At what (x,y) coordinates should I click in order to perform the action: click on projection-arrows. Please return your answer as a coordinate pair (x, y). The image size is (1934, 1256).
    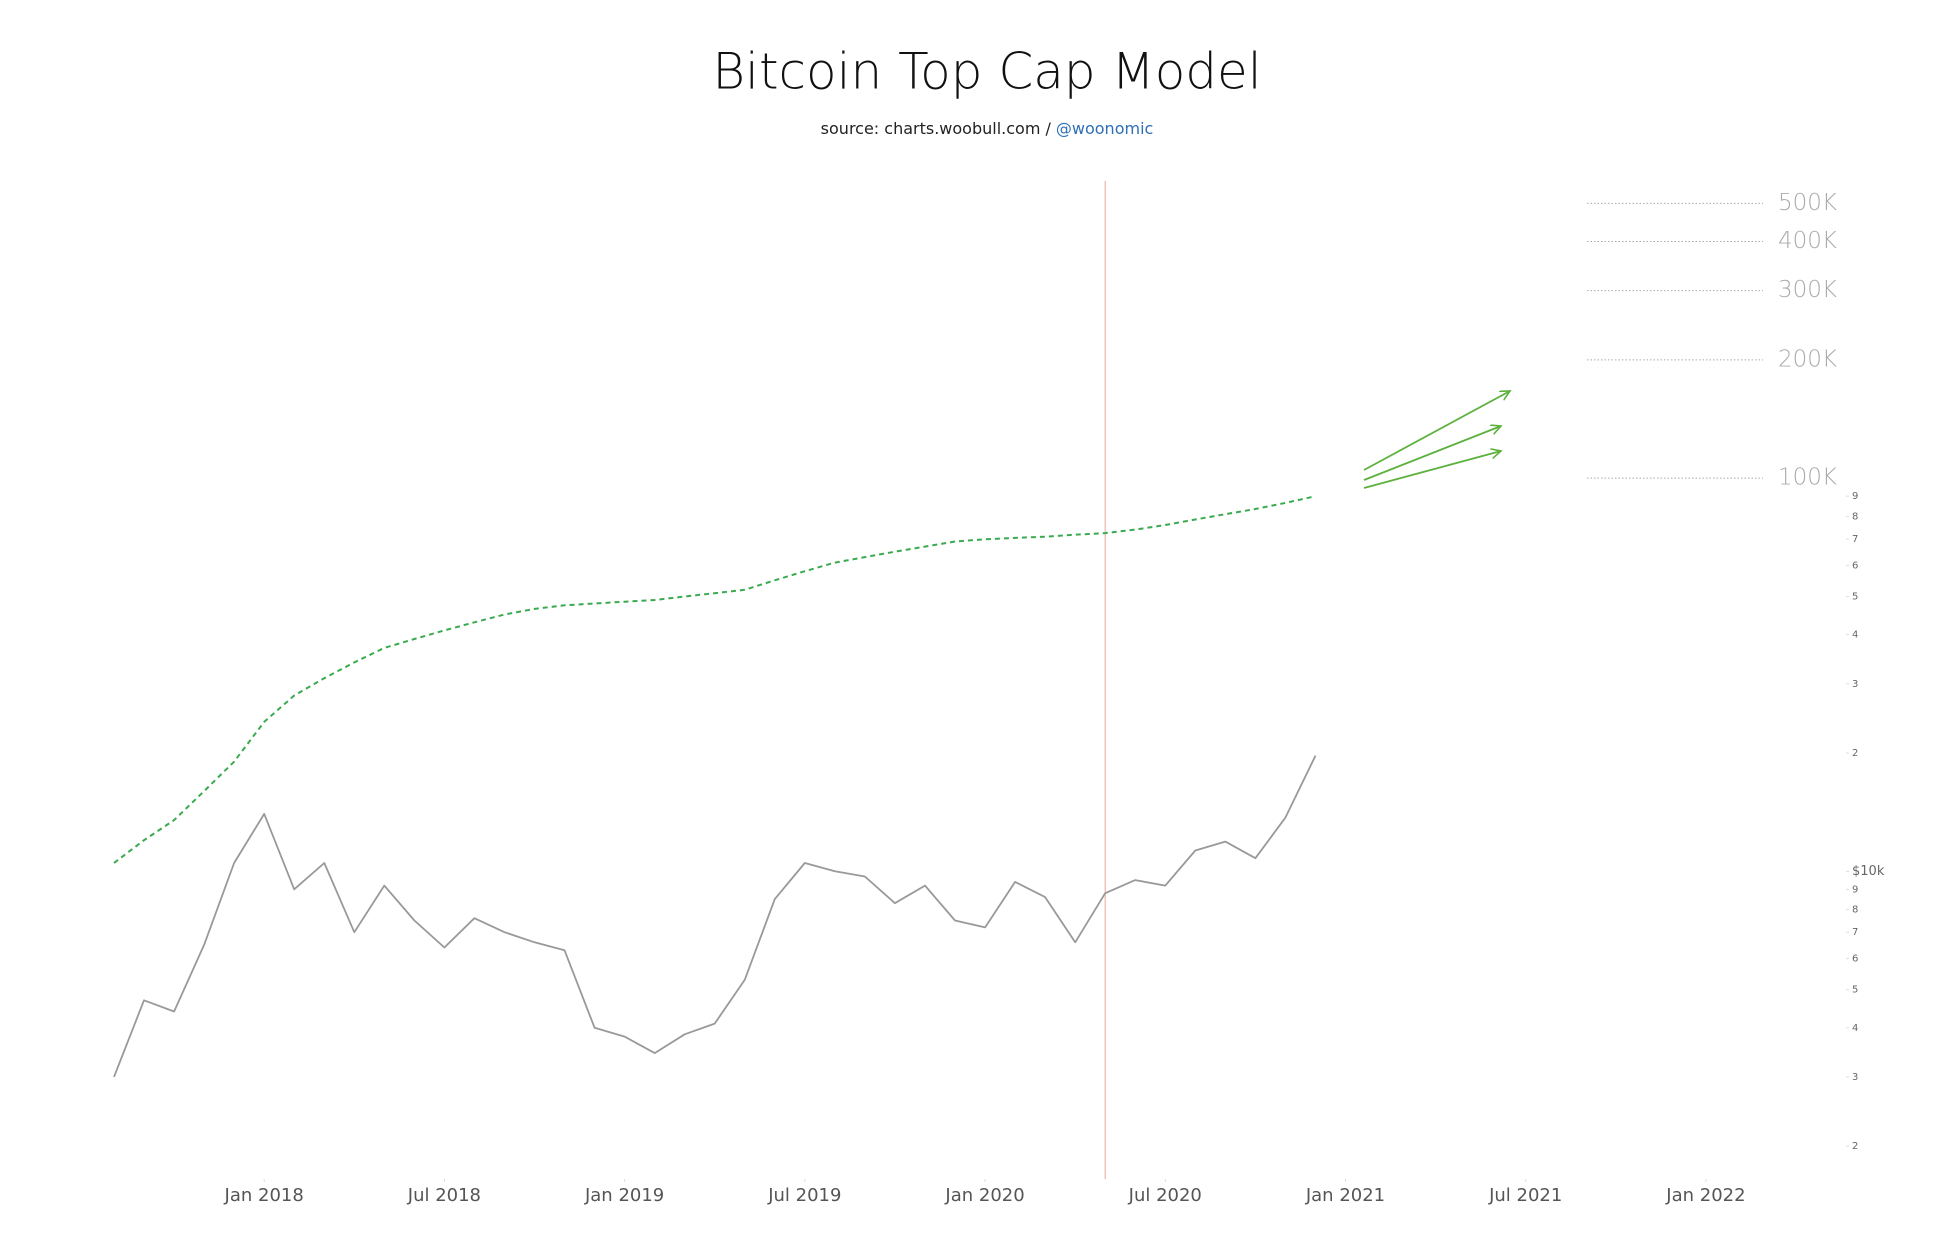
    Looking at the image, I should click on (1436, 440).